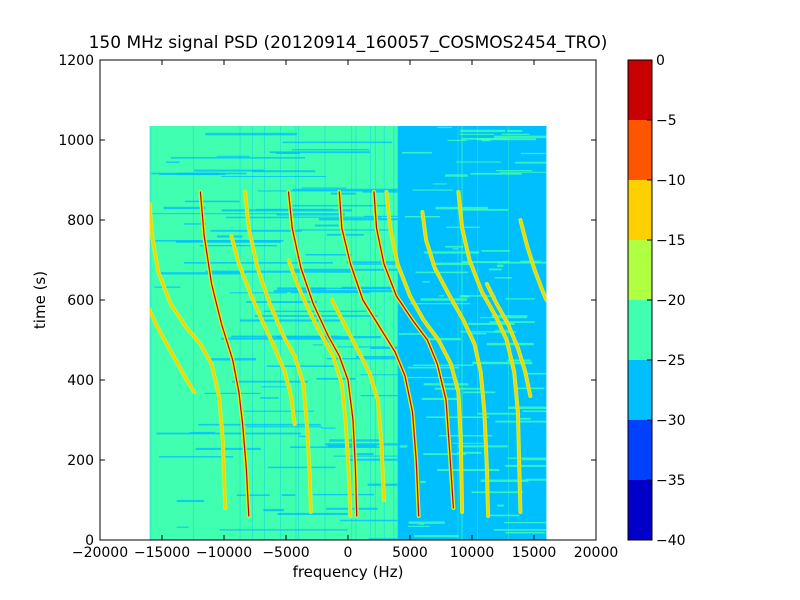 This screenshot has width=800, height=600. What do you see at coordinates (89, 541) in the screenshot?
I see `y-tick-label: 0` at bounding box center [89, 541].